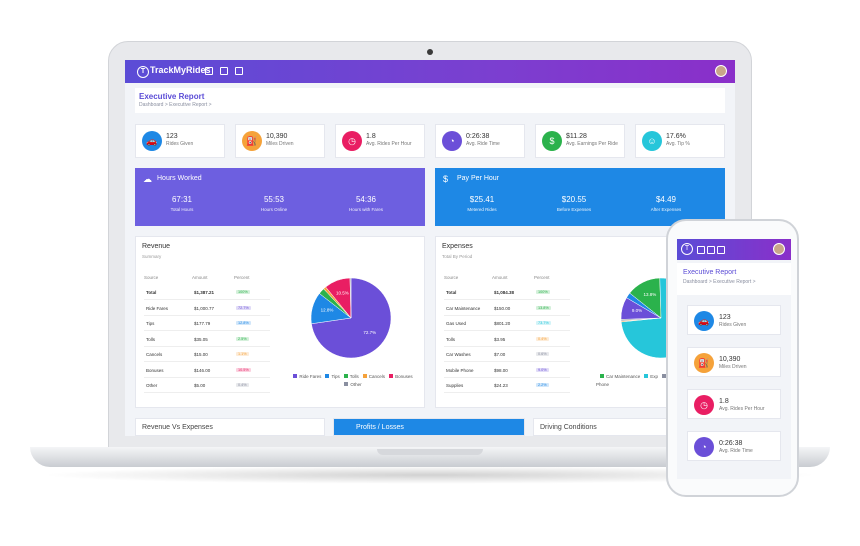 Image resolution: width=860 pixels, height=546 pixels. What do you see at coordinates (274, 199) in the screenshot?
I see `banner-value: 55:53` at bounding box center [274, 199].